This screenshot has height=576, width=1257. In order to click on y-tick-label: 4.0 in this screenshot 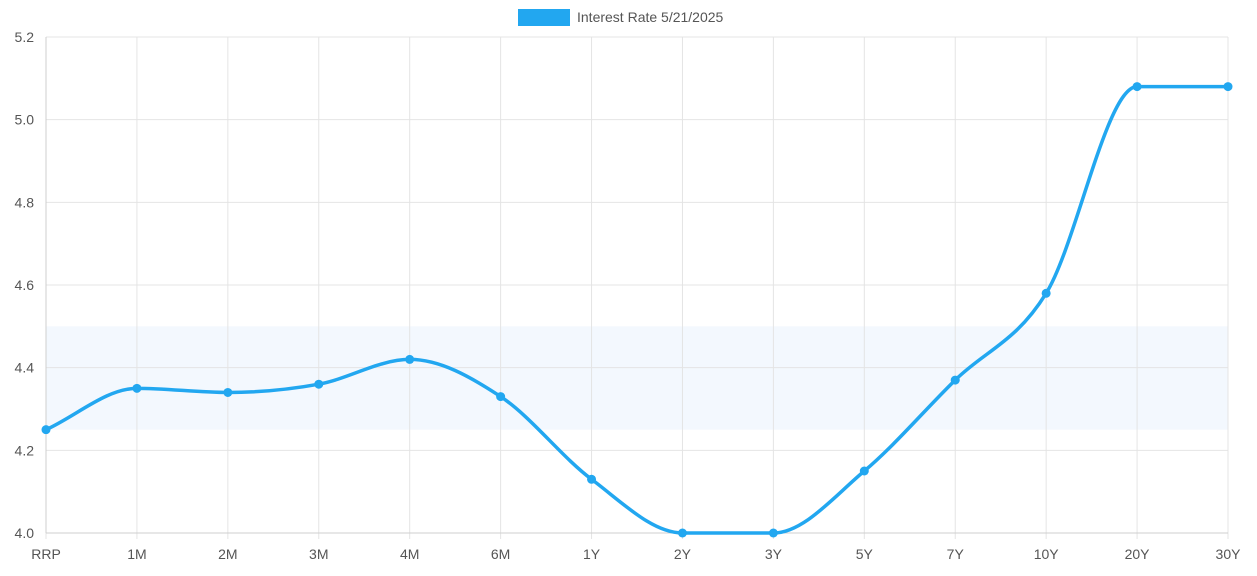, I will do `click(25, 533)`.